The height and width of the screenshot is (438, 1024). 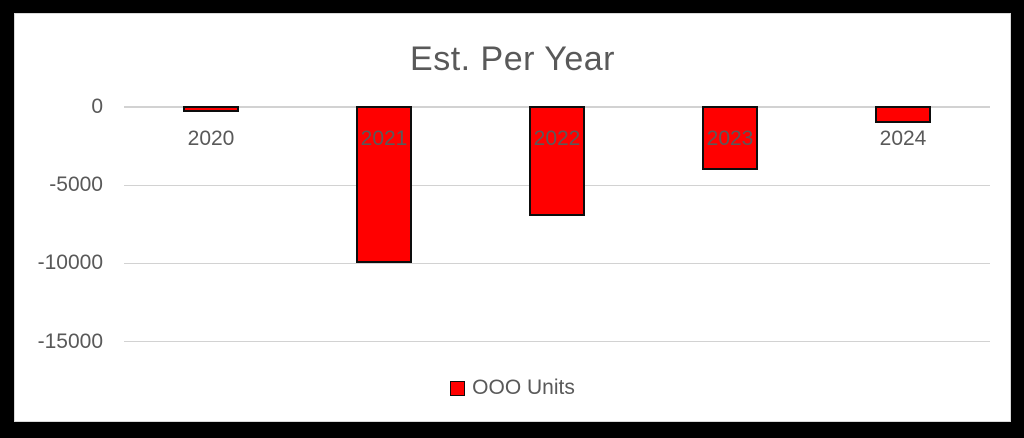 I want to click on ytick-label-0: 0, so click(x=97, y=106).